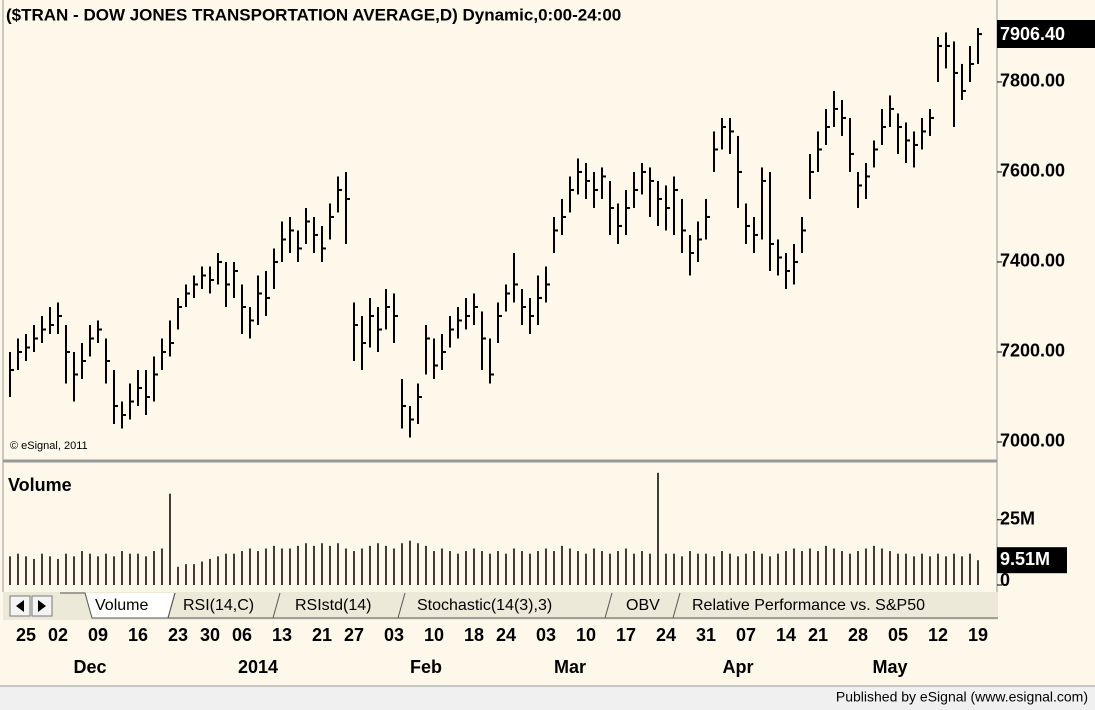 The image size is (1095, 710). Describe the element at coordinates (1032, 81) in the screenshot. I see `y-tick-label: 7800.00` at that location.